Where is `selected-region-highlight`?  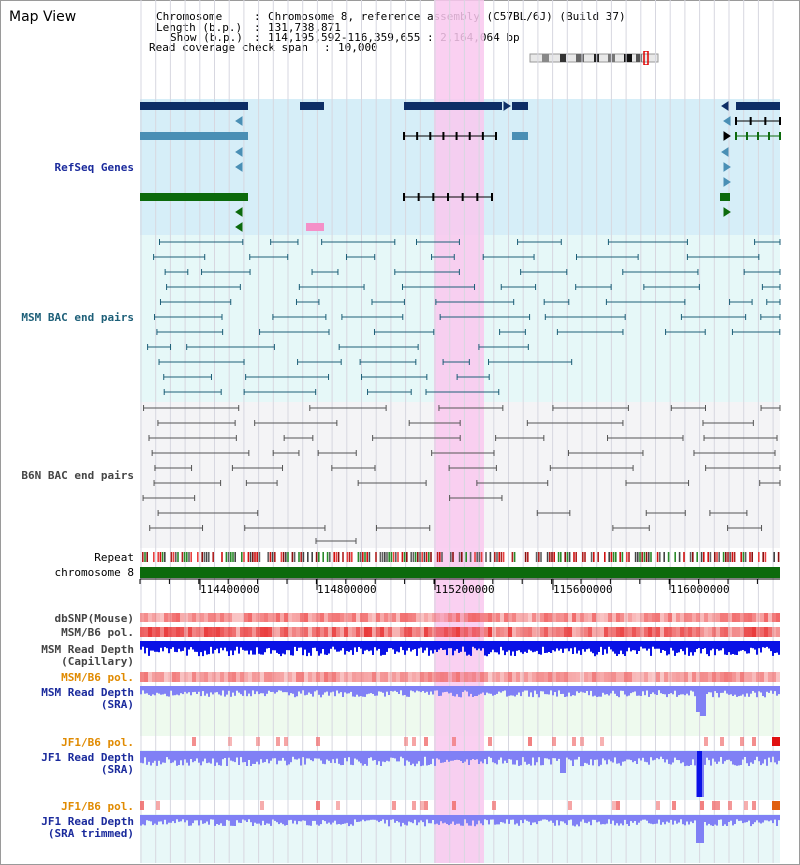 selected-region-highlight is located at coordinates (459, 431).